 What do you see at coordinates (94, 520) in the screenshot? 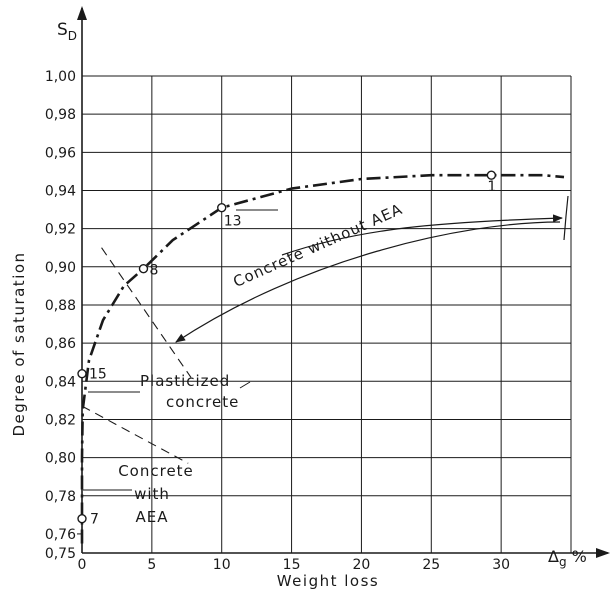
I see `data-point-label: 7` at bounding box center [94, 520].